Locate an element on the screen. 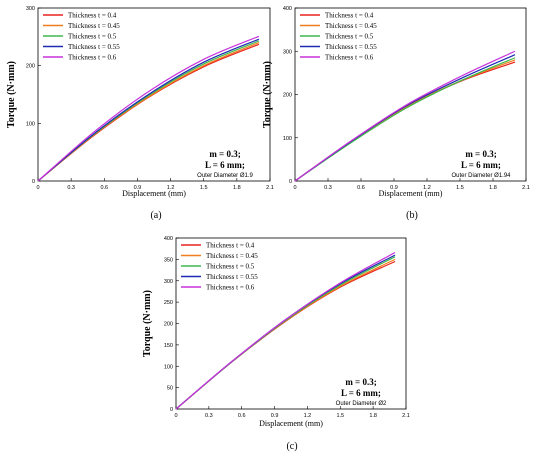  annotation-line: Outer Diameter Ø1.9 is located at coordinates (225, 176).